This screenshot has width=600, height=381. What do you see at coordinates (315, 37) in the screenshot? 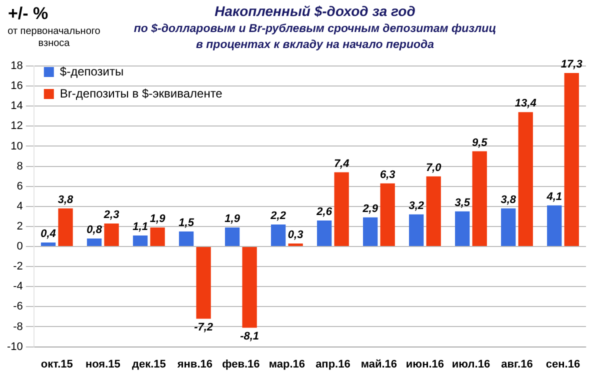
I see `chart-subtitle: по $-долларовым и Br-рублевым срочным депозитам физлиц в процентах к вкладу на начало периода` at bounding box center [315, 37].